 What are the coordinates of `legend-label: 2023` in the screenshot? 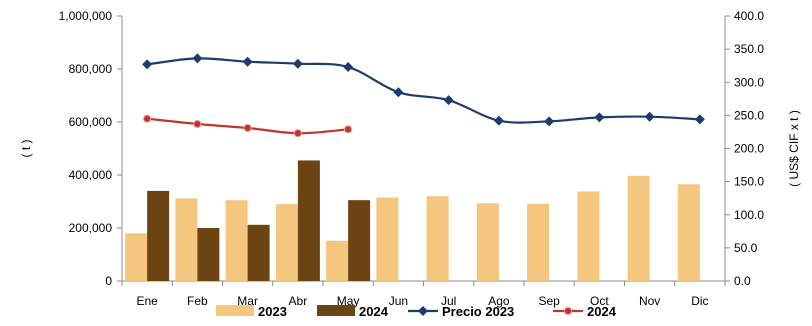 It's located at (272, 311).